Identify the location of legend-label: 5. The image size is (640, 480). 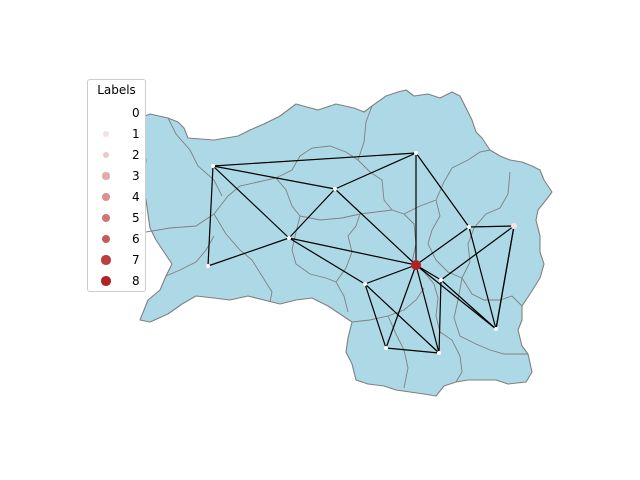
(136, 218).